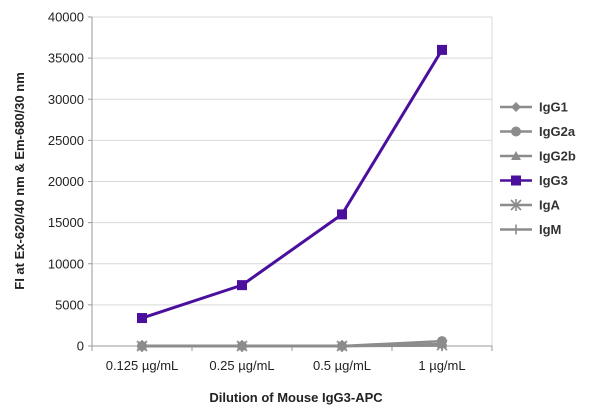 The height and width of the screenshot is (418, 600). What do you see at coordinates (538, 156) in the screenshot?
I see `legend-entry-igg2b: IgG2b` at bounding box center [538, 156].